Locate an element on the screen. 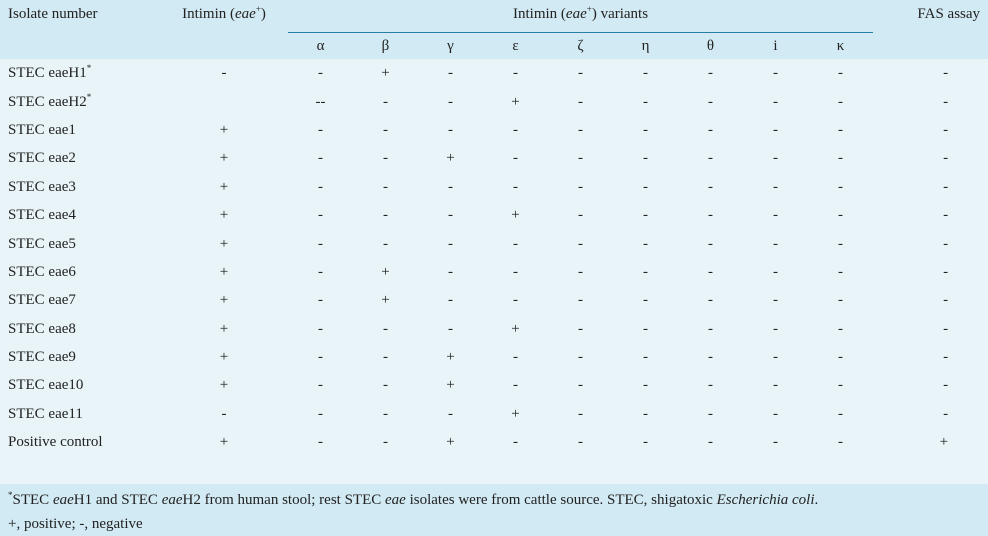 Image resolution: width=988 pixels, height=536 pixels. variant-header: β is located at coordinates (385, 46).